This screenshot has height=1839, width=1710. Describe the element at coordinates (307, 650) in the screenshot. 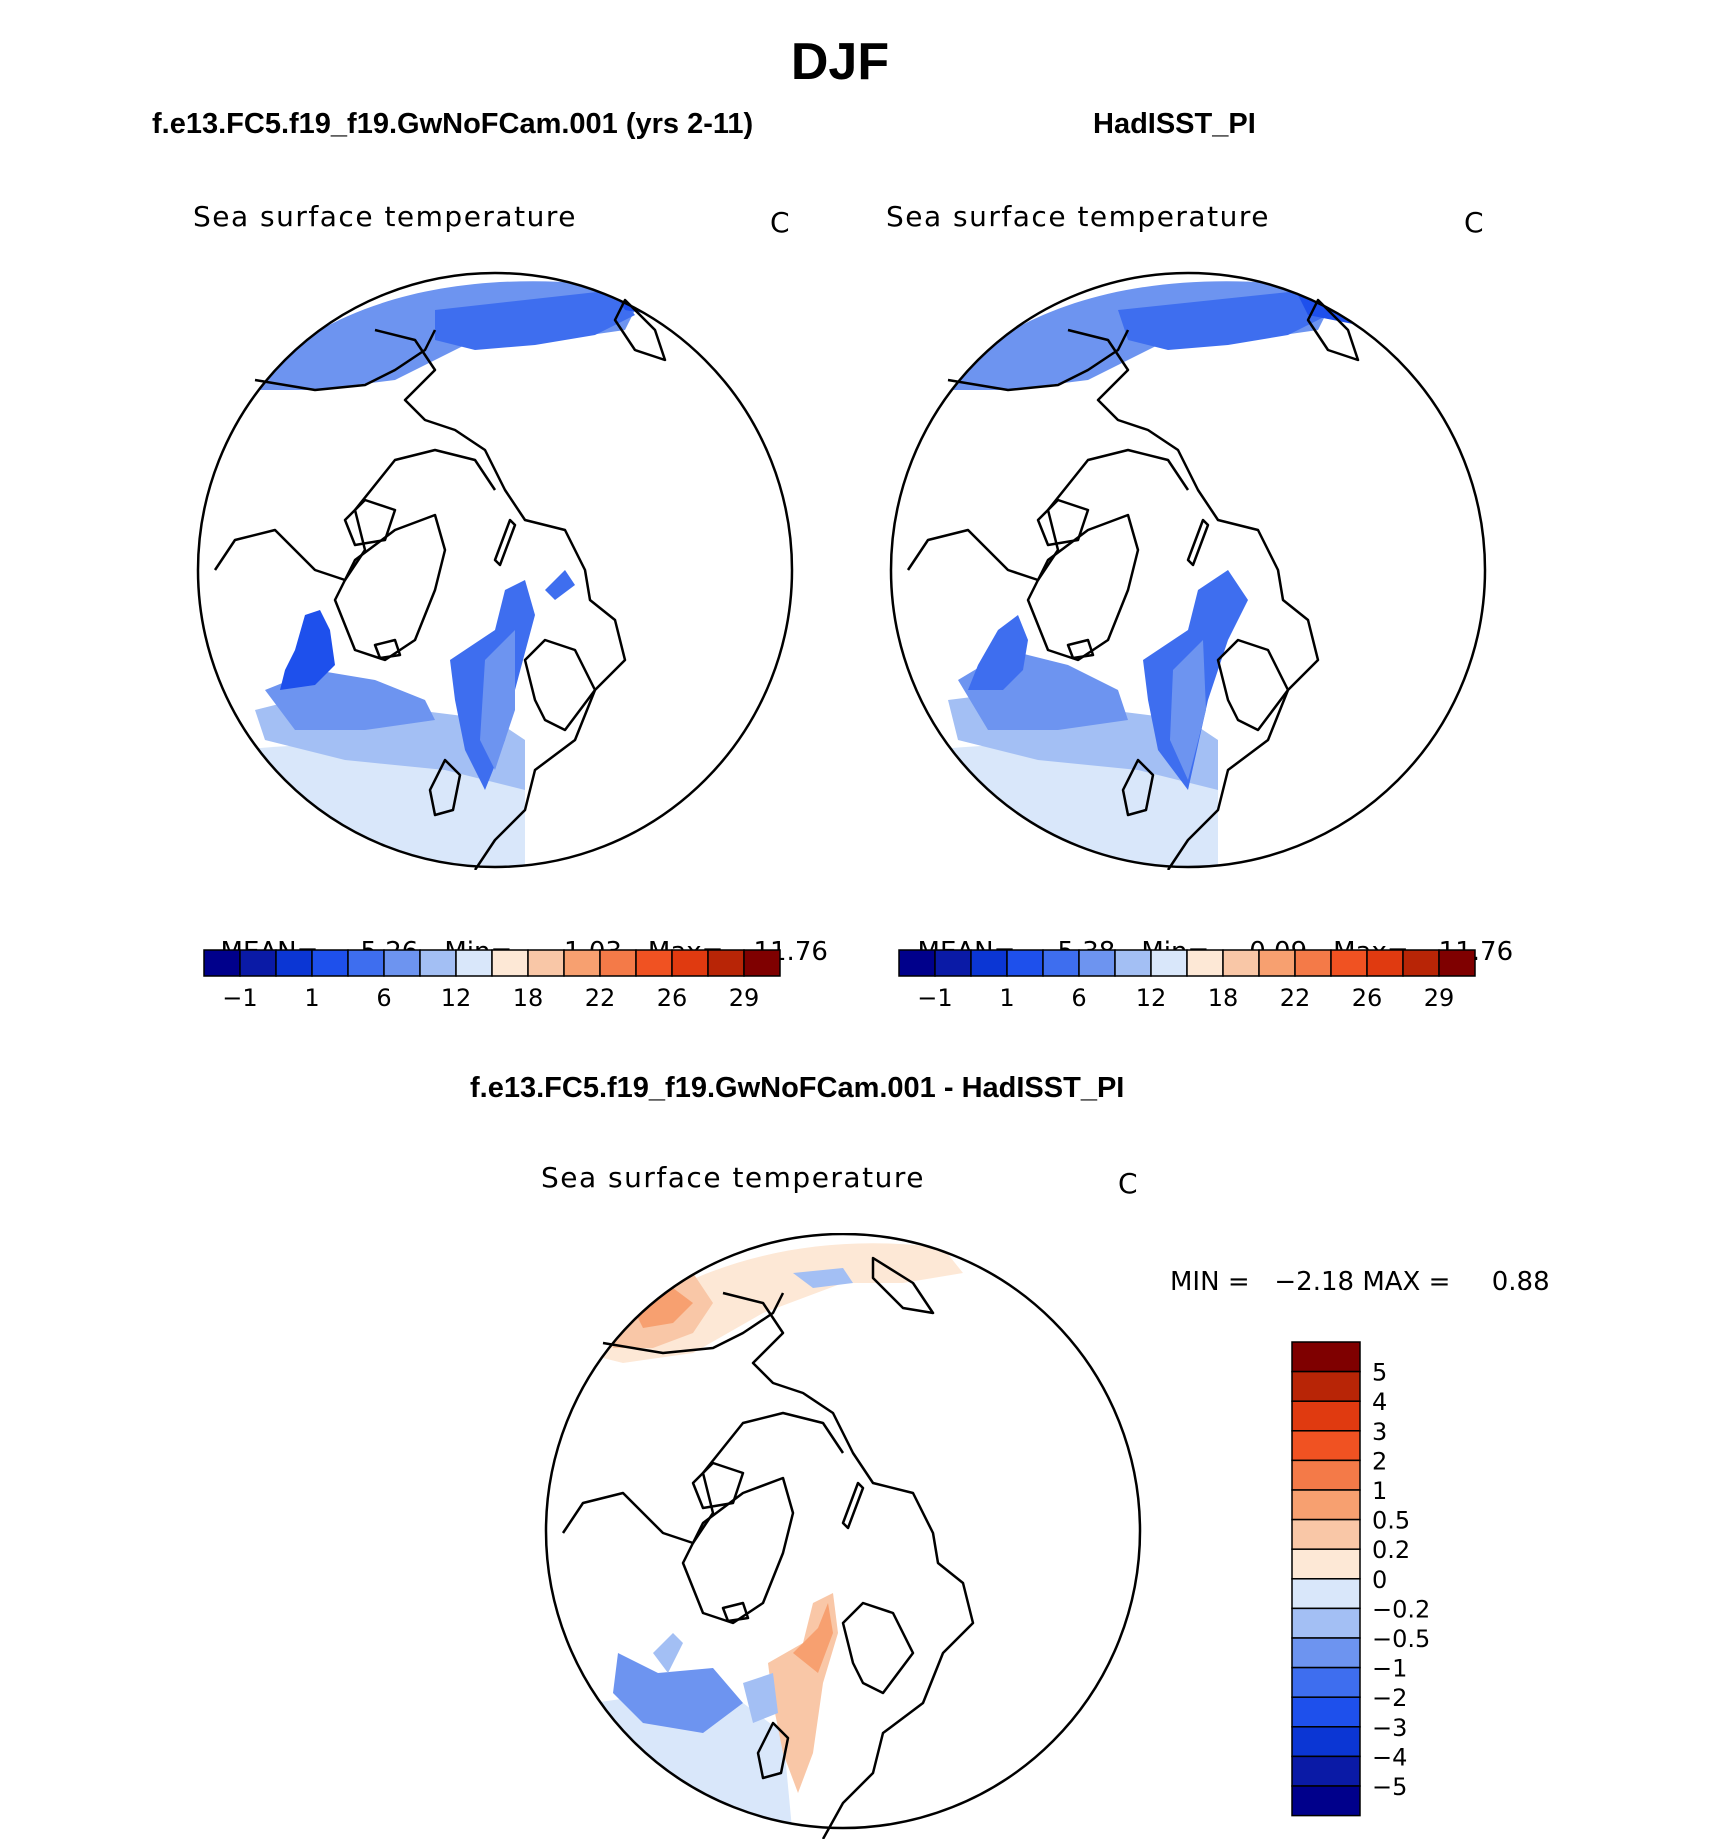

I see `sst-region-labrador` at that location.